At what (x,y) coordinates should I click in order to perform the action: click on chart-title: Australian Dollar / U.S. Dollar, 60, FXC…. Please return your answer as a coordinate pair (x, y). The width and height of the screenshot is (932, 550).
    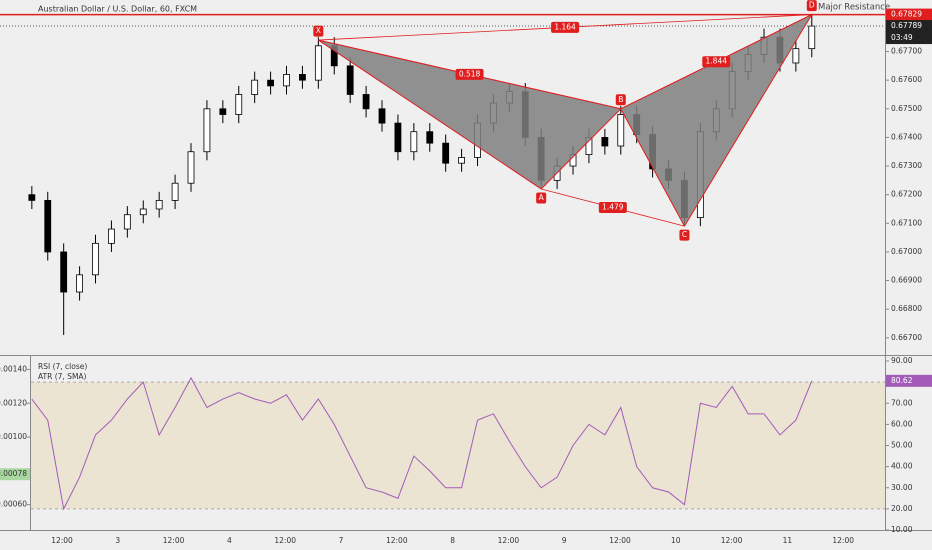
    Looking at the image, I should click on (117, 9).